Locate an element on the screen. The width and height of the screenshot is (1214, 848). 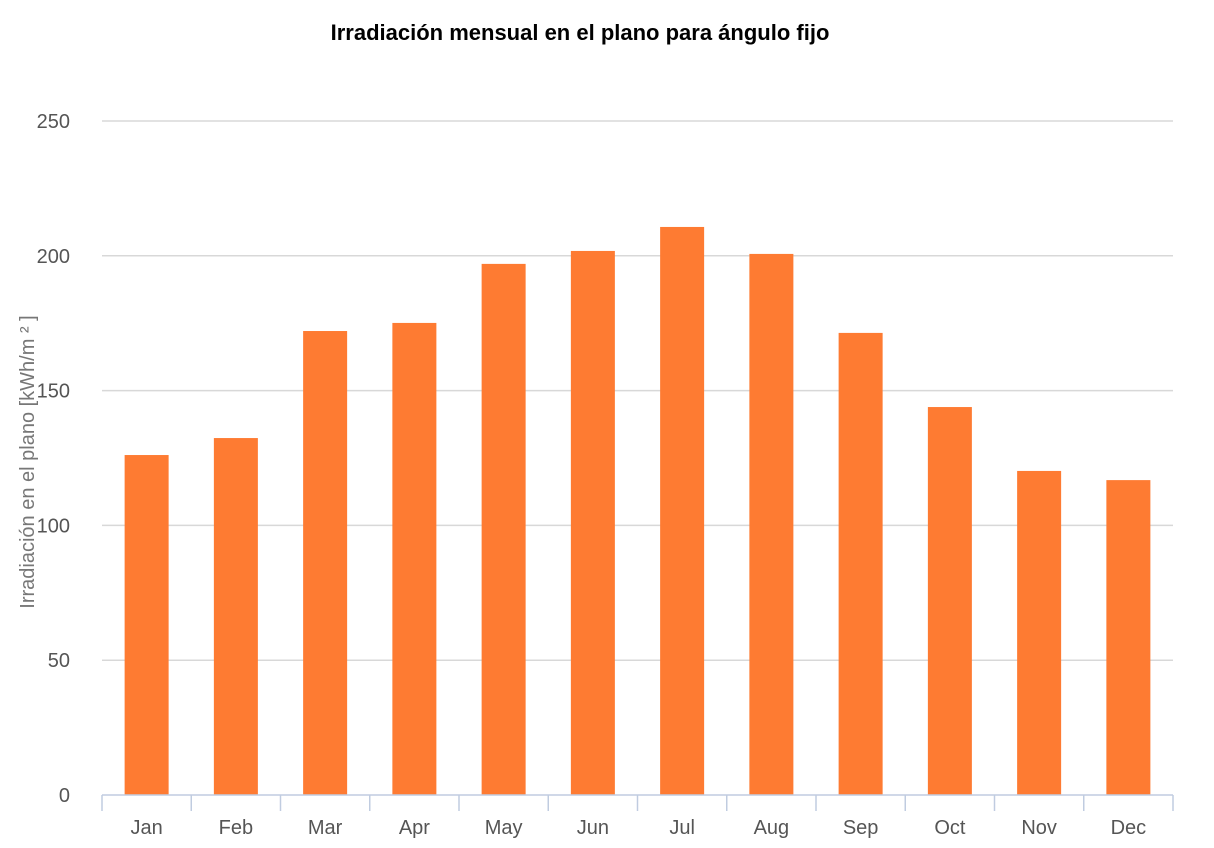
y-tick-label: 200 is located at coordinates (53, 257).